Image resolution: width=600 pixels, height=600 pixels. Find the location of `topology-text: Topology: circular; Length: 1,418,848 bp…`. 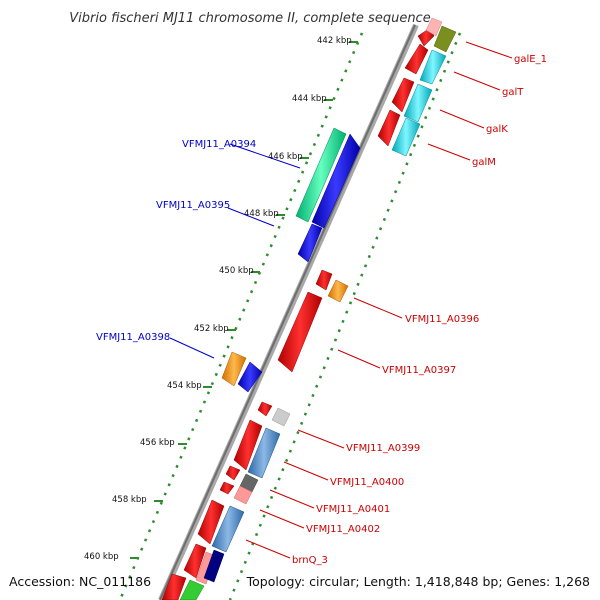

topology-text: Topology: circular; Length: 1,418,848 bp… is located at coordinates (418, 581).